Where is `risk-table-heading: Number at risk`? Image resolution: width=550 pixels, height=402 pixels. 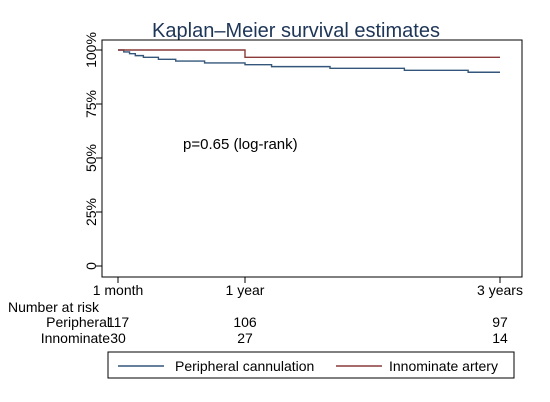 risk-table-heading: Number at risk is located at coordinates (54, 307).